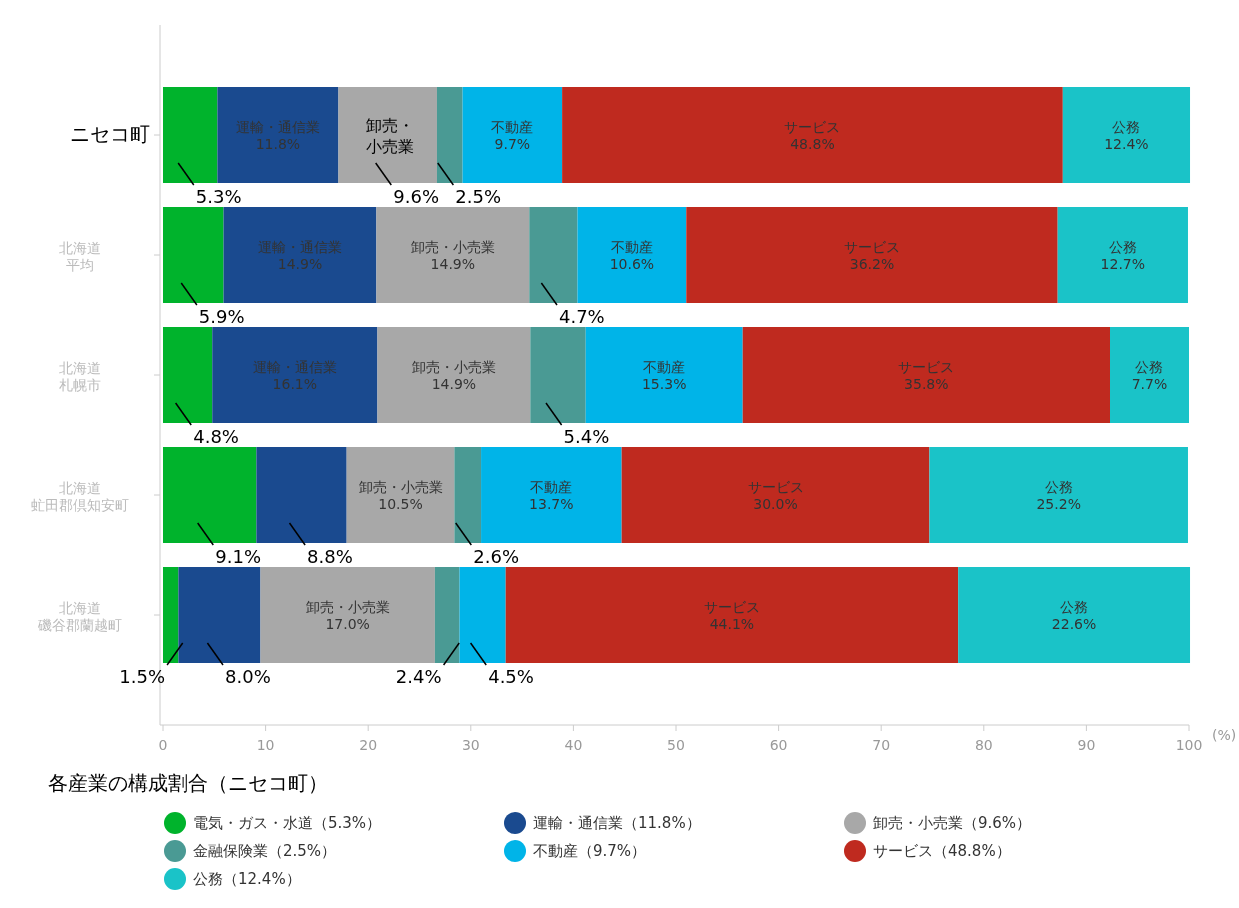 The image size is (1239, 908). What do you see at coordinates (1224, 735) in the screenshot?
I see `x-axis-title: (%)` at bounding box center [1224, 735].